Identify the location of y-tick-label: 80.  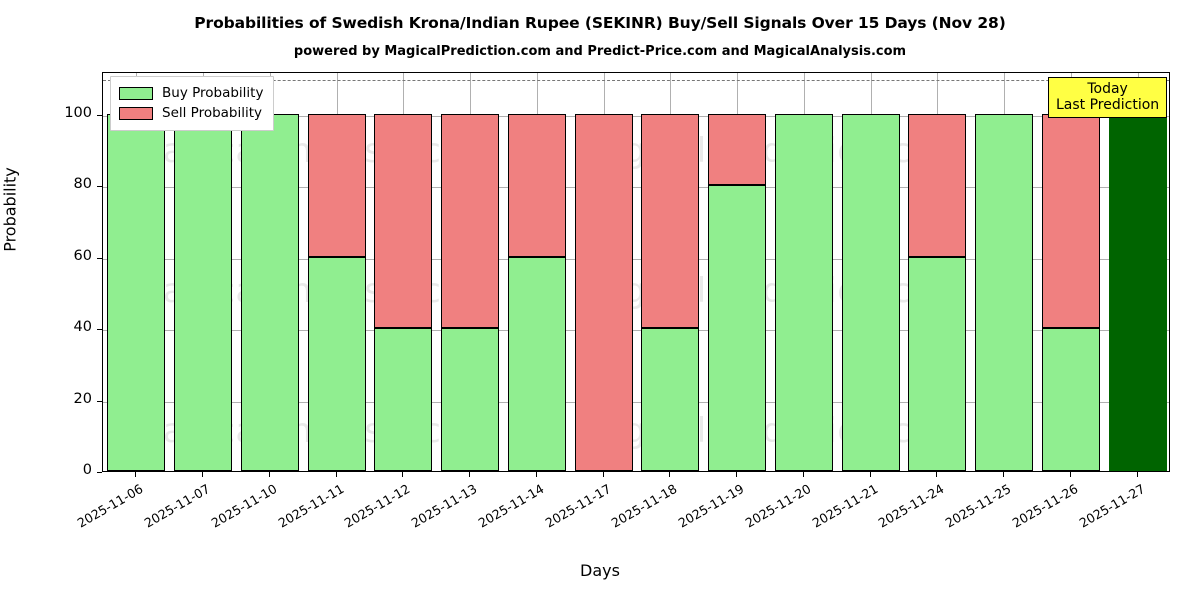
(82, 184).